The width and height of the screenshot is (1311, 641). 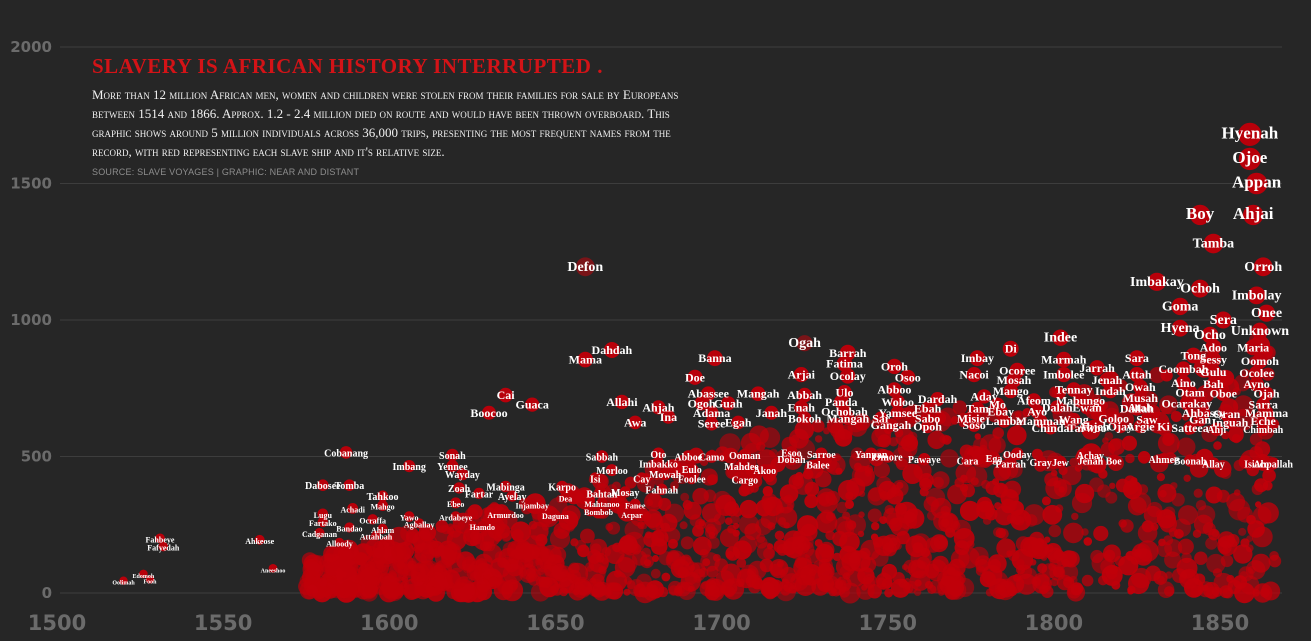 I want to click on point-label: Indee, so click(x=1060, y=338).